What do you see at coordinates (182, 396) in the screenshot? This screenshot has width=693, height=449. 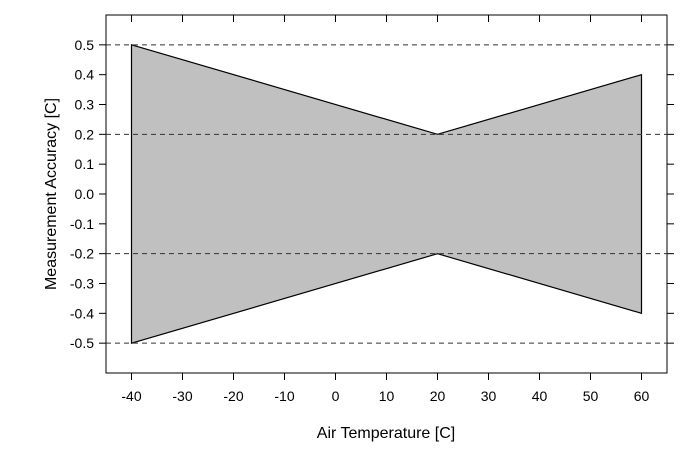 I see `x-tick-label: -30` at bounding box center [182, 396].